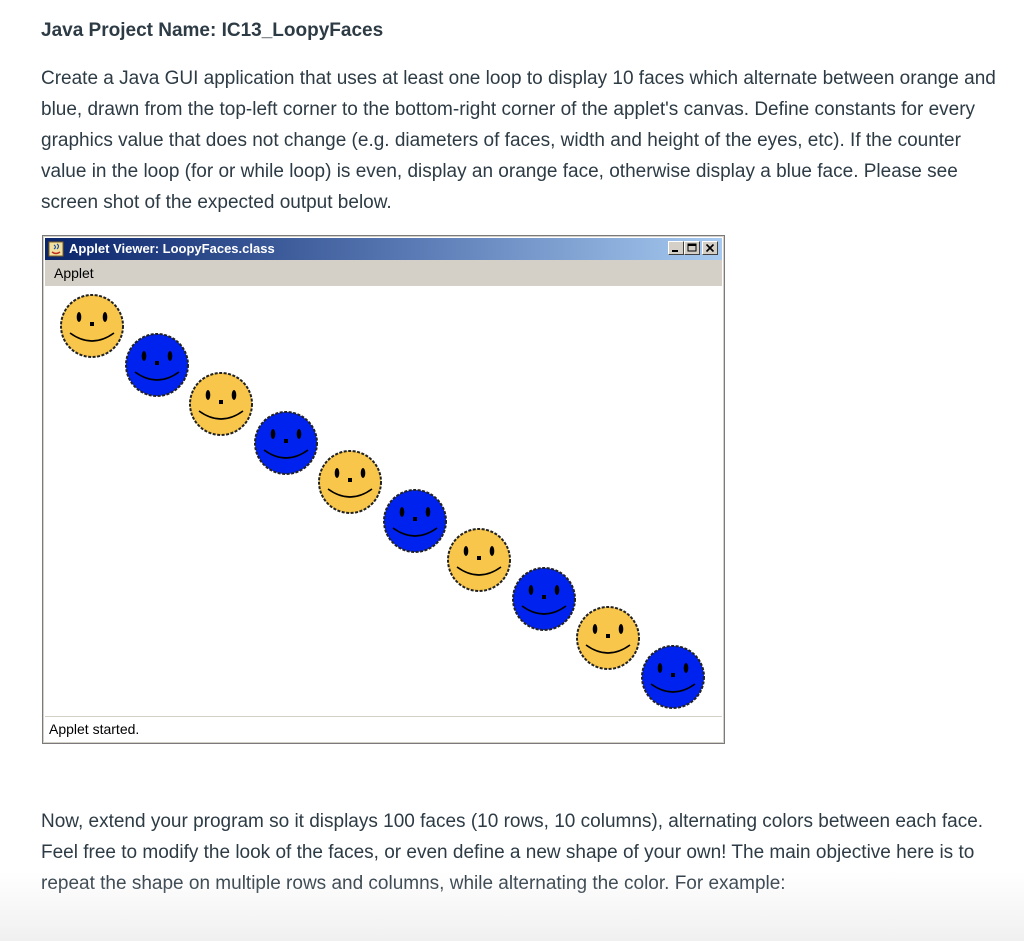 This screenshot has height=941, width=1024. What do you see at coordinates (383, 249) in the screenshot?
I see `title-bar: Applet Viewer: LoopyFaces.class` at bounding box center [383, 249].